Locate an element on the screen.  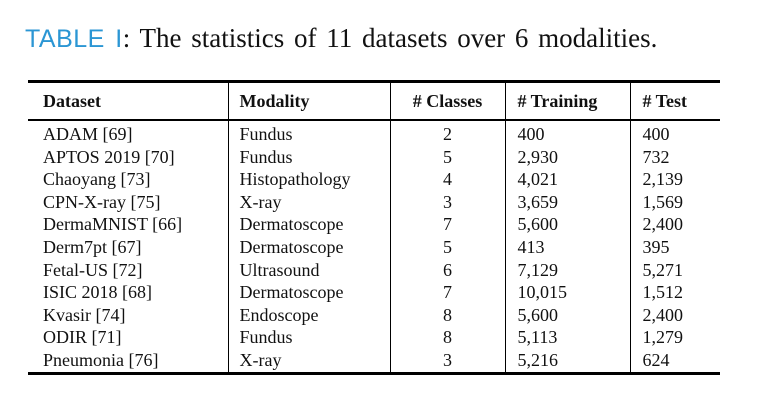
table-cell: 2,930 is located at coordinates (567, 157).